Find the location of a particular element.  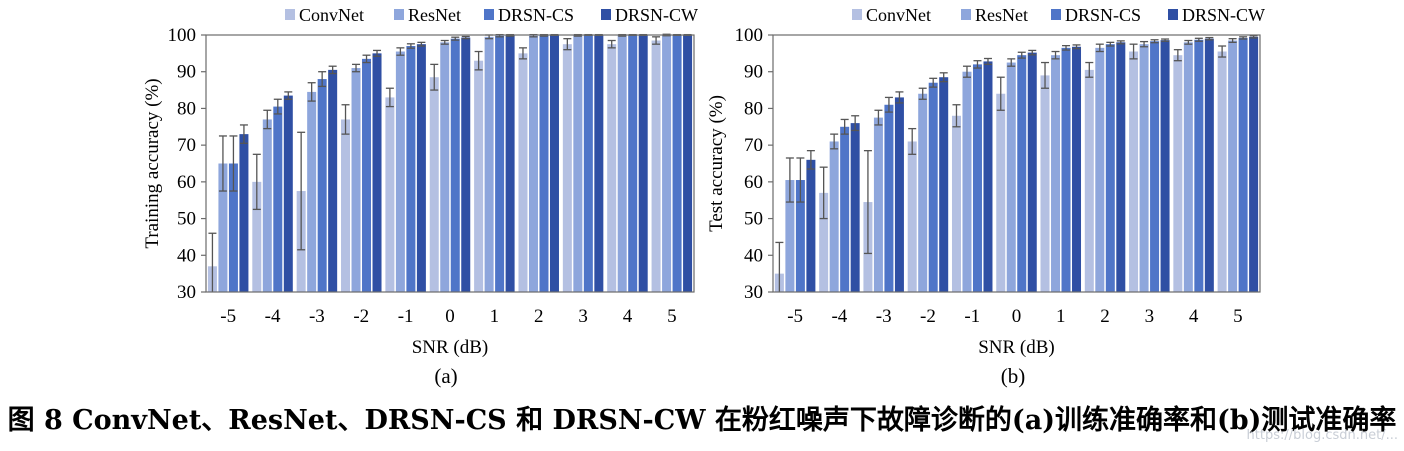

bar-drsn-cs-snr1 is located at coordinates (500, 163).